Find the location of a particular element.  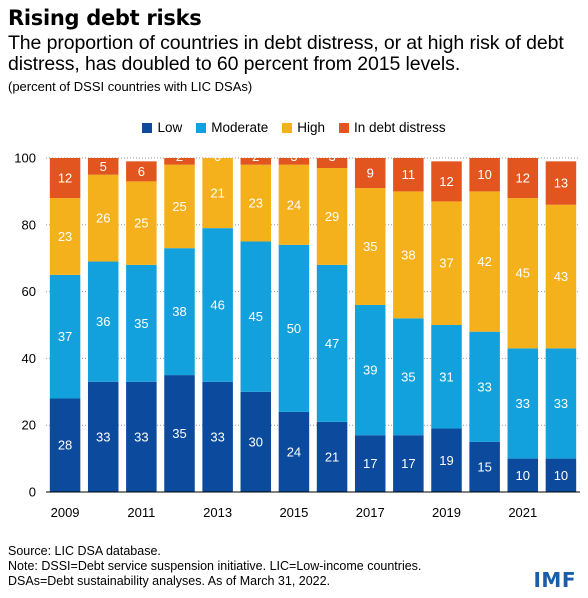

data-label: 39 is located at coordinates (370, 370).